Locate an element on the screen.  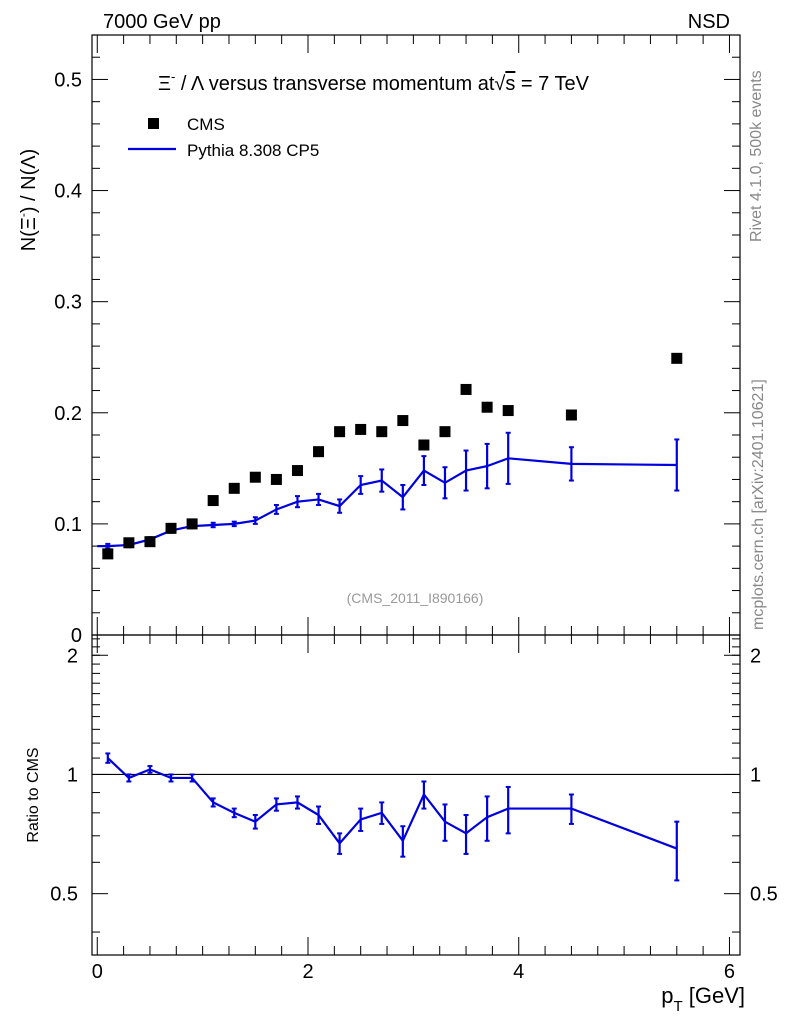
ratio-y-label: Ratio to CMS is located at coordinates (33, 794).